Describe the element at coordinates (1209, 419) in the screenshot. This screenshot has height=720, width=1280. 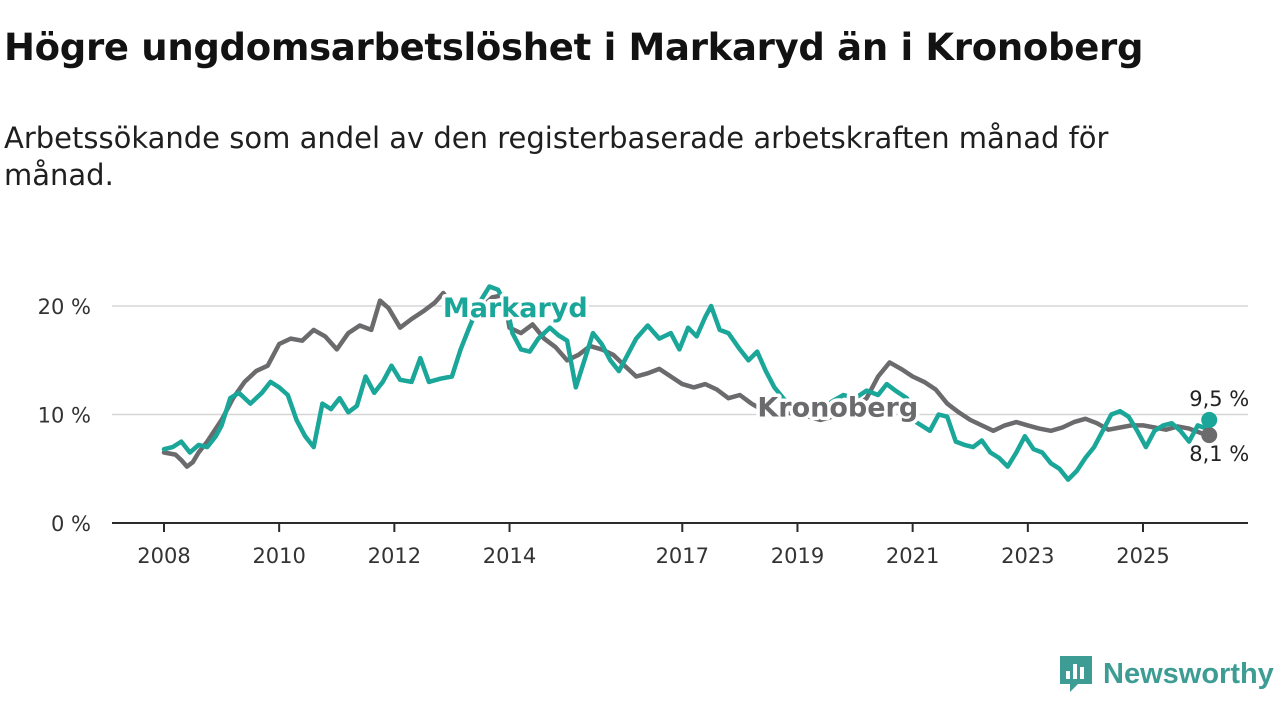
I see `end-marker-markaryd` at that location.